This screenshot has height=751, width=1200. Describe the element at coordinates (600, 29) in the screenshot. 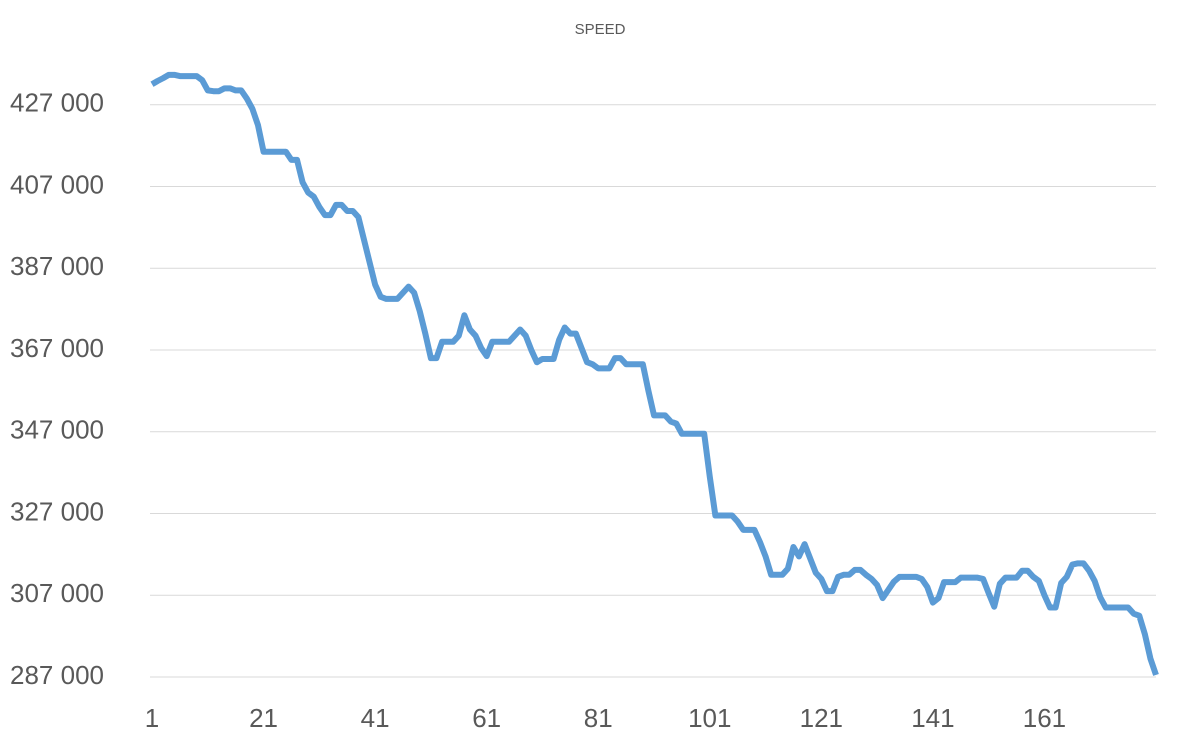

I see `chart-title: SPEED` at that location.